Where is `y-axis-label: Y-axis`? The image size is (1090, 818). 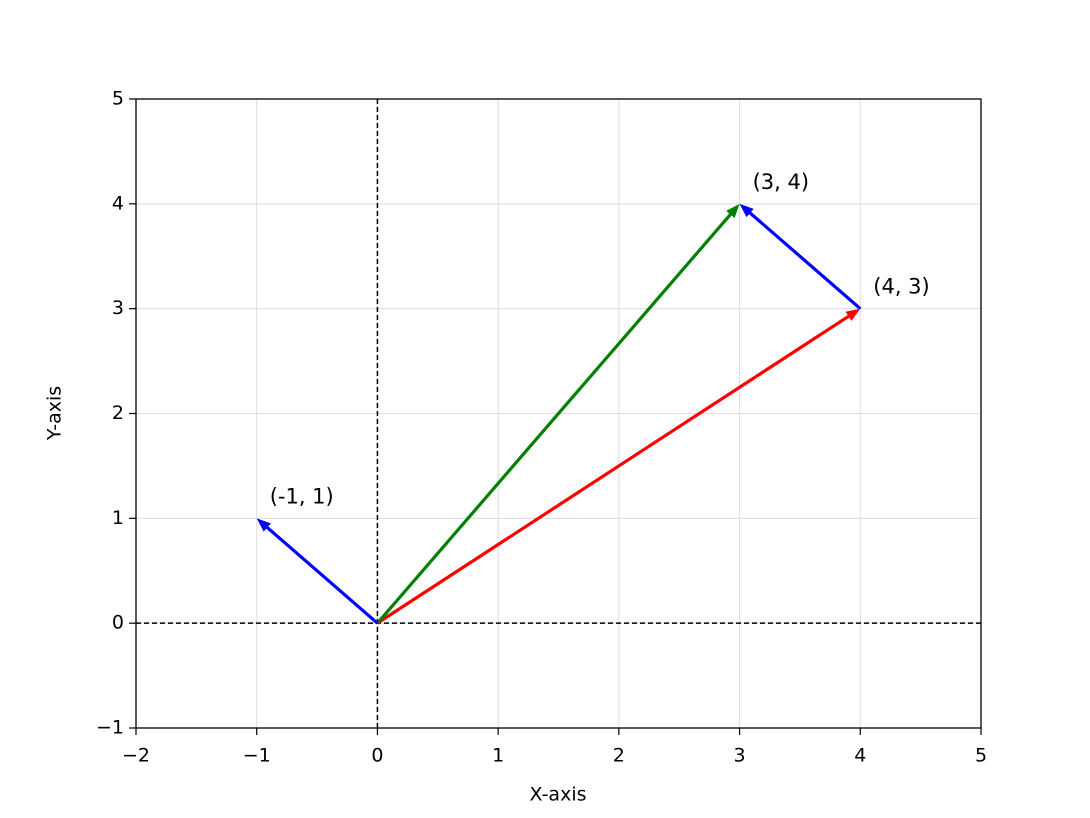 y-axis-label: Y-axis is located at coordinates (55, 413).